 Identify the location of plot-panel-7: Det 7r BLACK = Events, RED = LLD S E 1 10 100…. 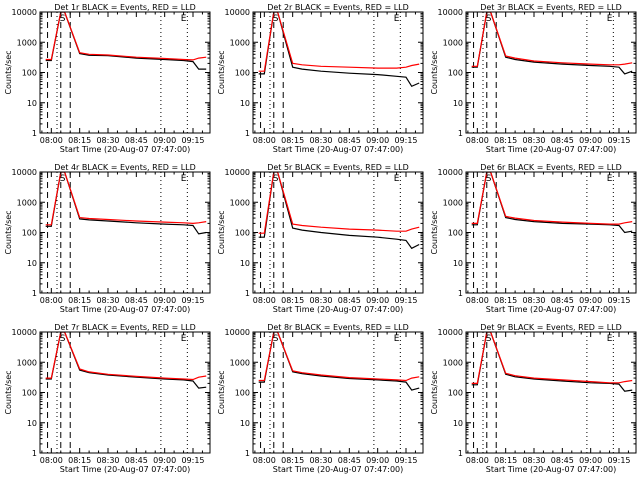
(107, 398).